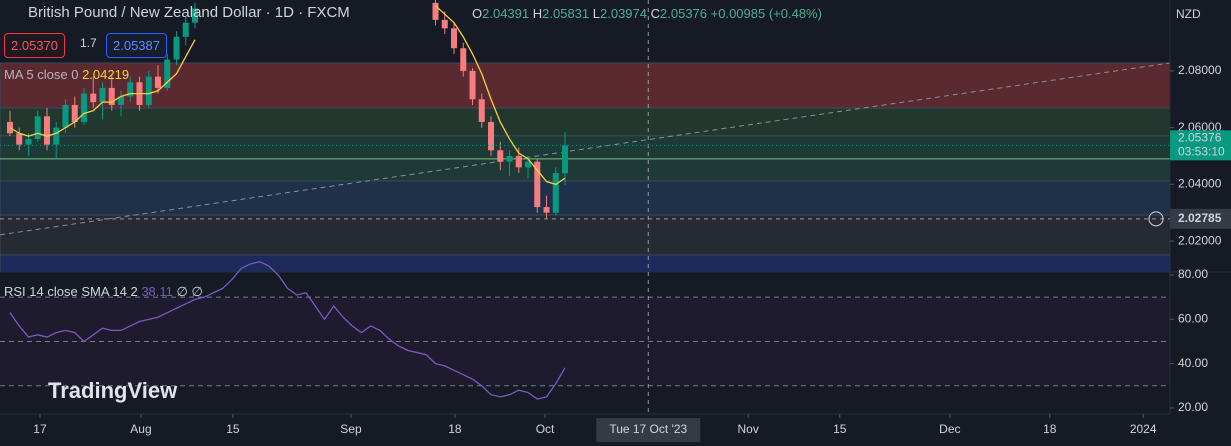  I want to click on currency: NZD, so click(1188, 14).